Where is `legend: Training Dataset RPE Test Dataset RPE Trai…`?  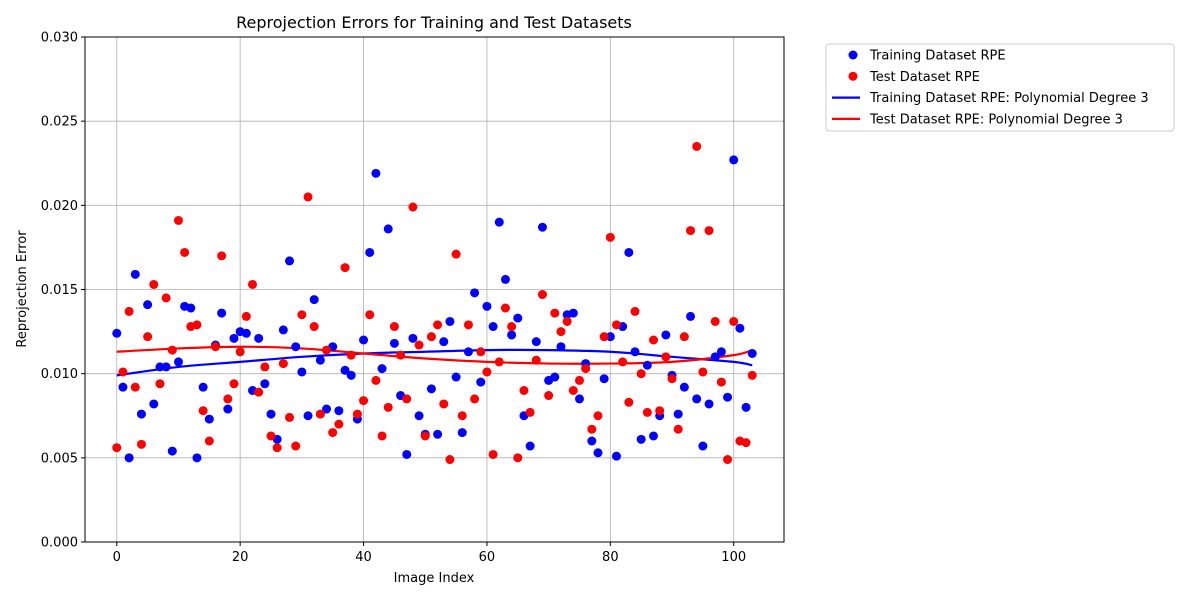
legend: Training Dataset RPE Test Dataset RPE Trai… is located at coordinates (1000, 87).